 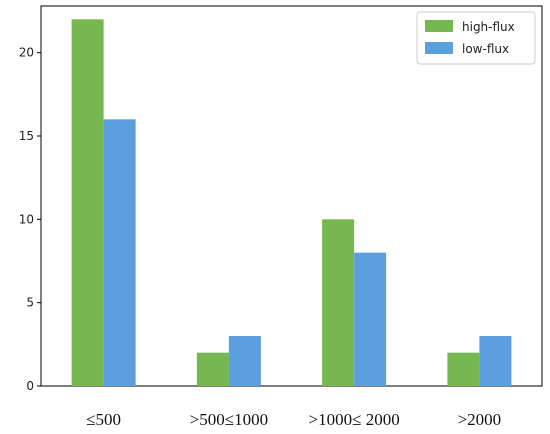 I want to click on legend-swatch-high-flux, so click(x=439, y=26).